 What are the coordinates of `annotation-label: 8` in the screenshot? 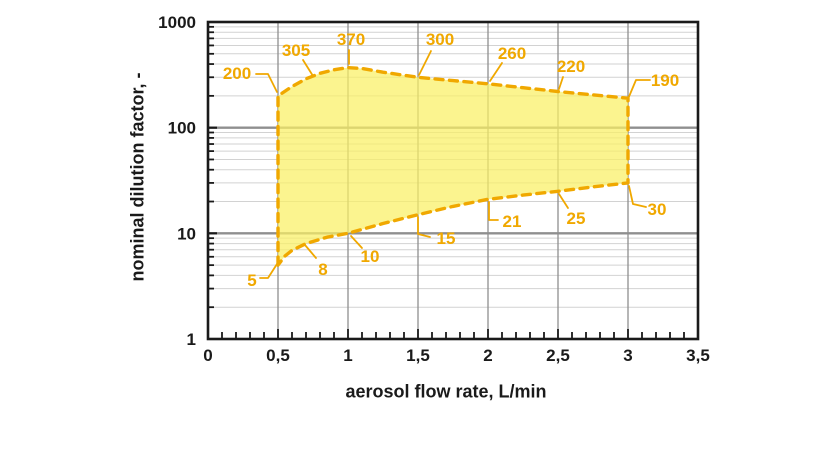 It's located at (322, 269).